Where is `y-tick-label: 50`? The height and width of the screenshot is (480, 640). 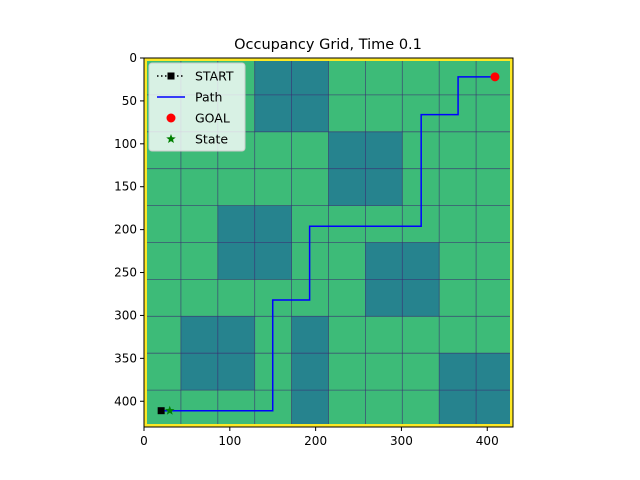
y-tick-label: 50 is located at coordinates (129, 101).